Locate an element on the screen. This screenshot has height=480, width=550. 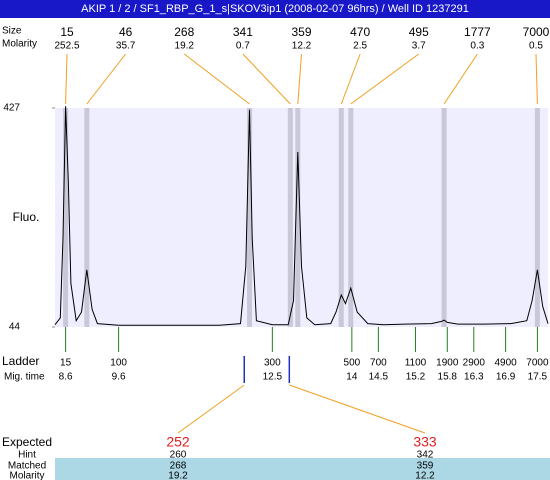
ladder-size: 15 is located at coordinates (66, 363).